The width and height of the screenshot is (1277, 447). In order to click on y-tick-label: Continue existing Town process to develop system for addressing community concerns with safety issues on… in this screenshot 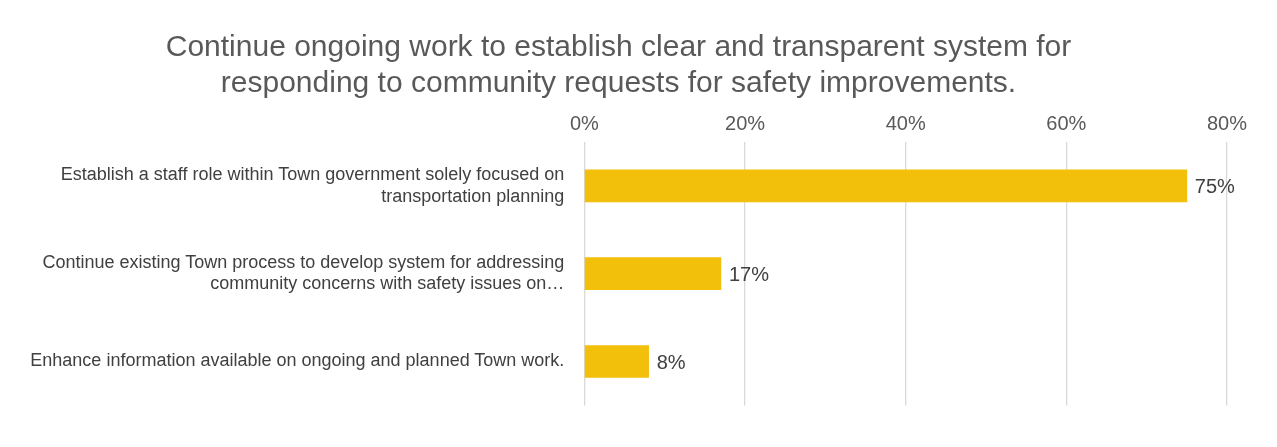, I will do `click(303, 272)`.